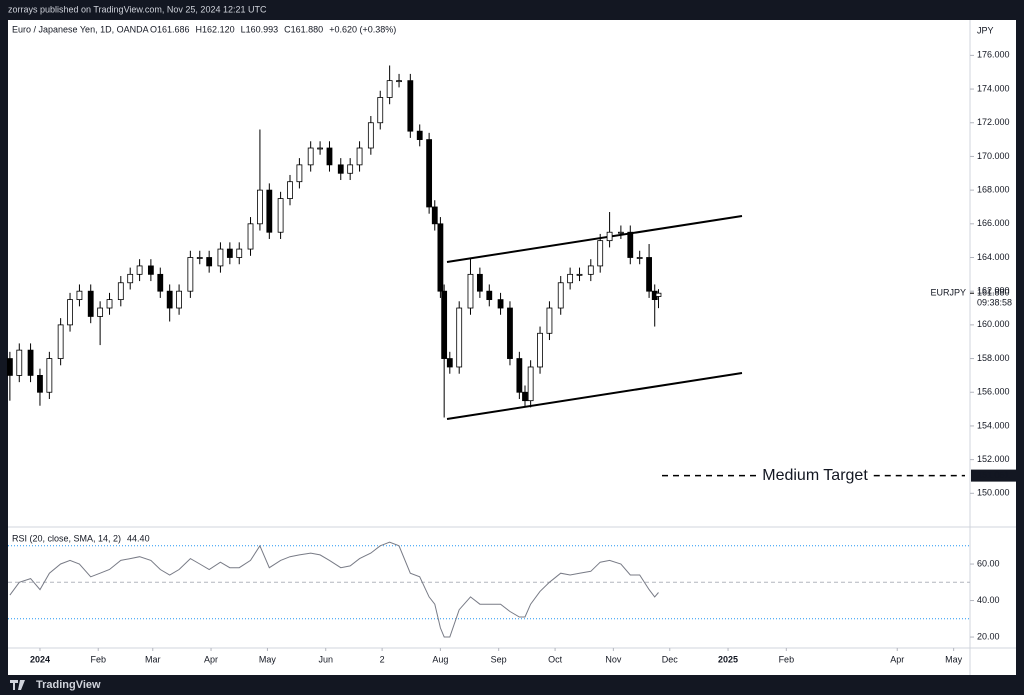  What do you see at coordinates (80, 29) in the screenshot?
I see `symbol-title: Euro / Japanese Yen, 1D, OANDA` at bounding box center [80, 29].